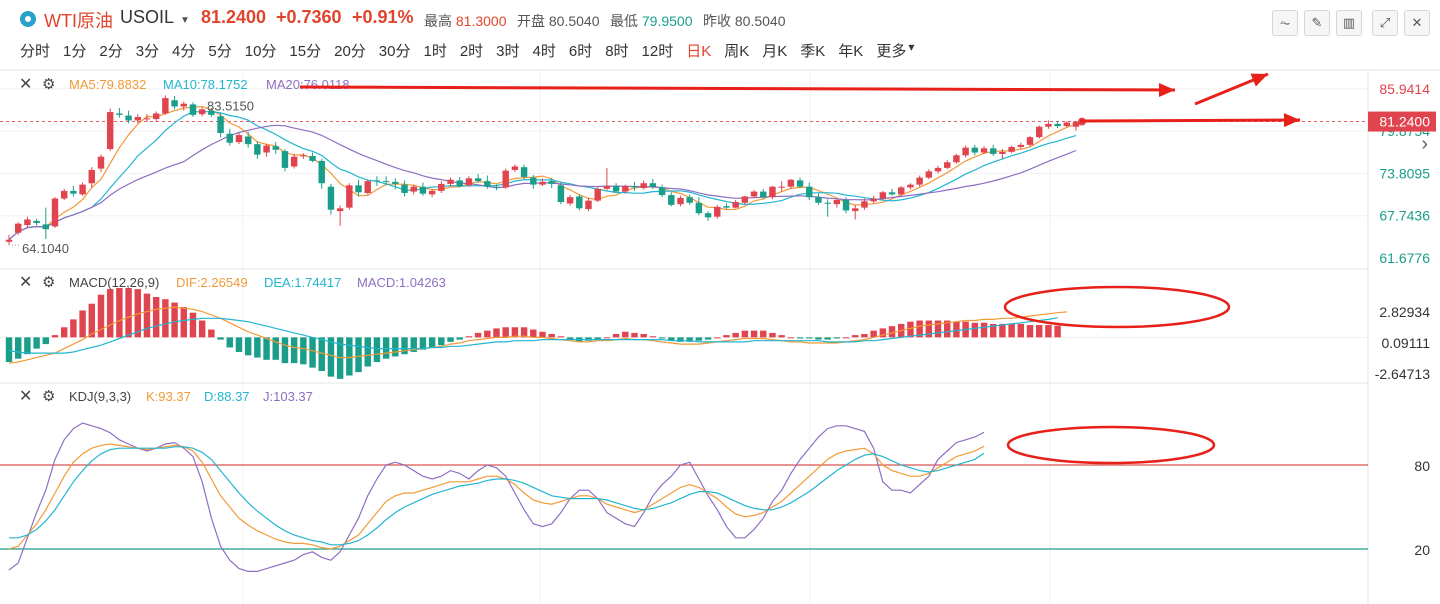 The image size is (1440, 604). Describe the element at coordinates (1349, 23) in the screenshot. I see `candle-icon: ▥` at that location.